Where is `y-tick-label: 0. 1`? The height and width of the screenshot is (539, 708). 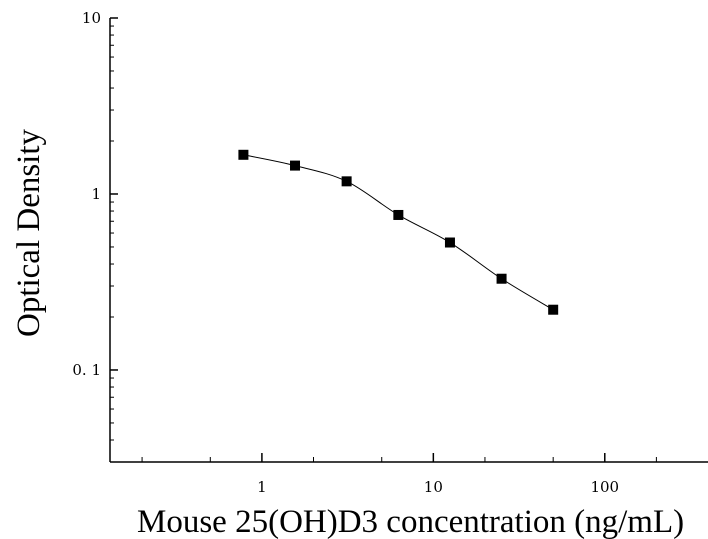
y-tick-label: 0. 1 is located at coordinates (86, 370).